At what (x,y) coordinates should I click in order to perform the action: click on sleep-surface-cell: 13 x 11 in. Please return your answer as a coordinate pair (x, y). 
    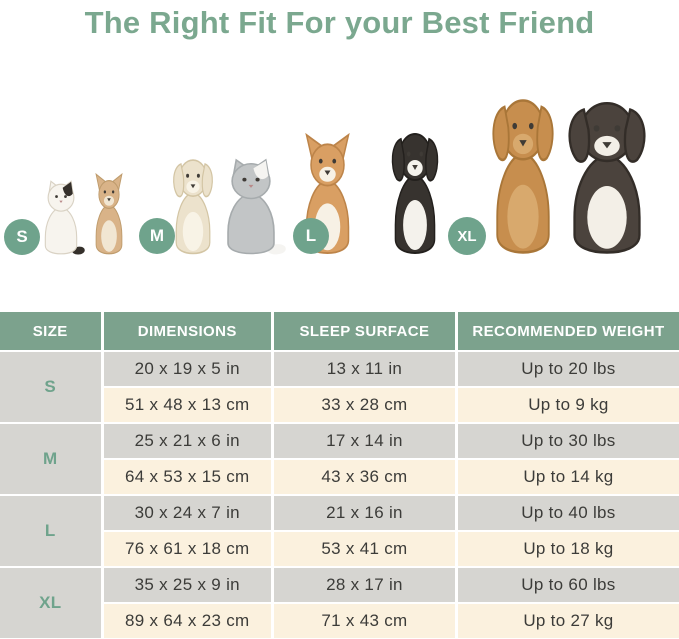
    Looking at the image, I should click on (364, 369).